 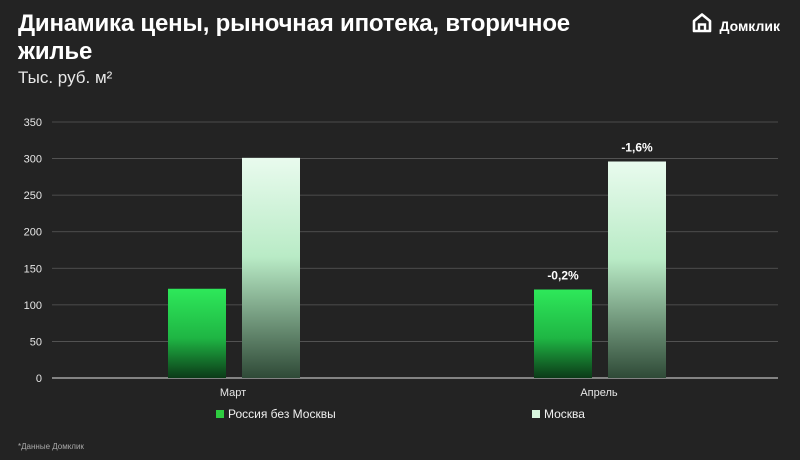 What do you see at coordinates (599, 393) in the screenshot?
I see `x-tick-label-1: Апрель` at bounding box center [599, 393].